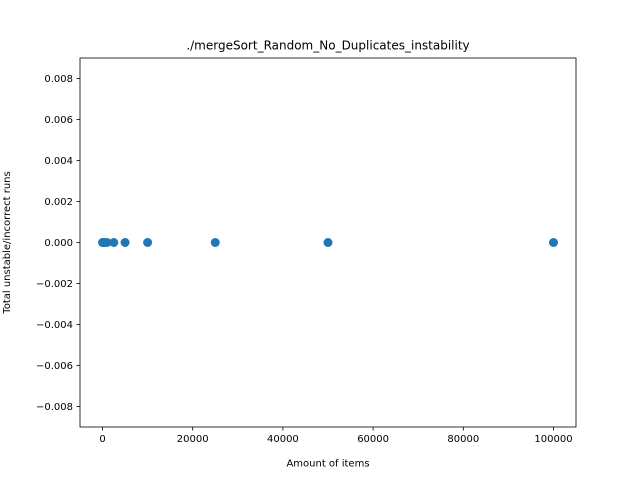  I want to click on x-tick-label: 100000, so click(553, 439).